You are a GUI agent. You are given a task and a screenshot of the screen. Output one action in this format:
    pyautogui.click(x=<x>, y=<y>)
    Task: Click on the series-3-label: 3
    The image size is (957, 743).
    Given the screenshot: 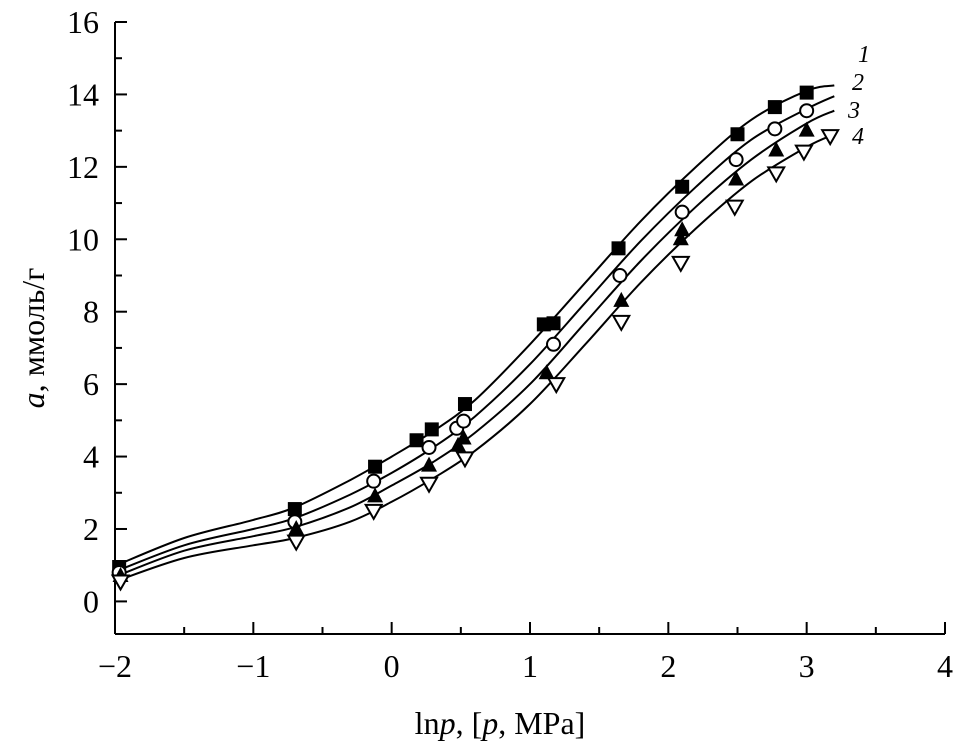 What is the action you would take?
    pyautogui.click(x=853, y=111)
    